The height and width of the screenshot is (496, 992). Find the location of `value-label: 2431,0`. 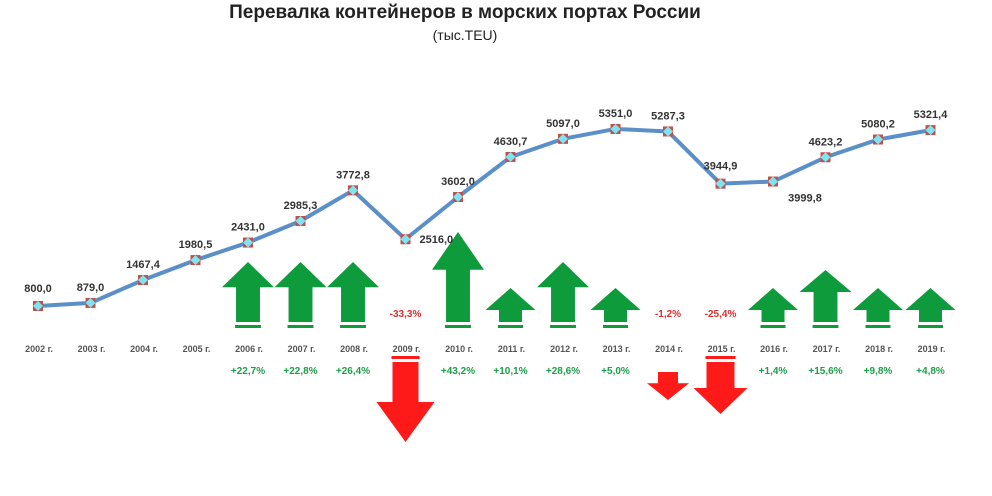

value-label: 2431,0 is located at coordinates (248, 228).